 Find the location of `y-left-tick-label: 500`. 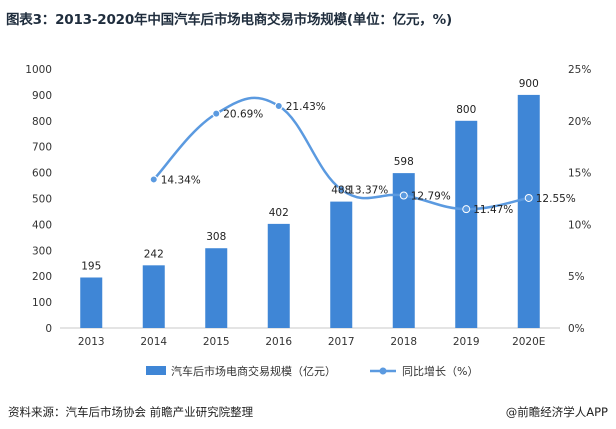

y-left-tick-label: 500 is located at coordinates (42, 200).